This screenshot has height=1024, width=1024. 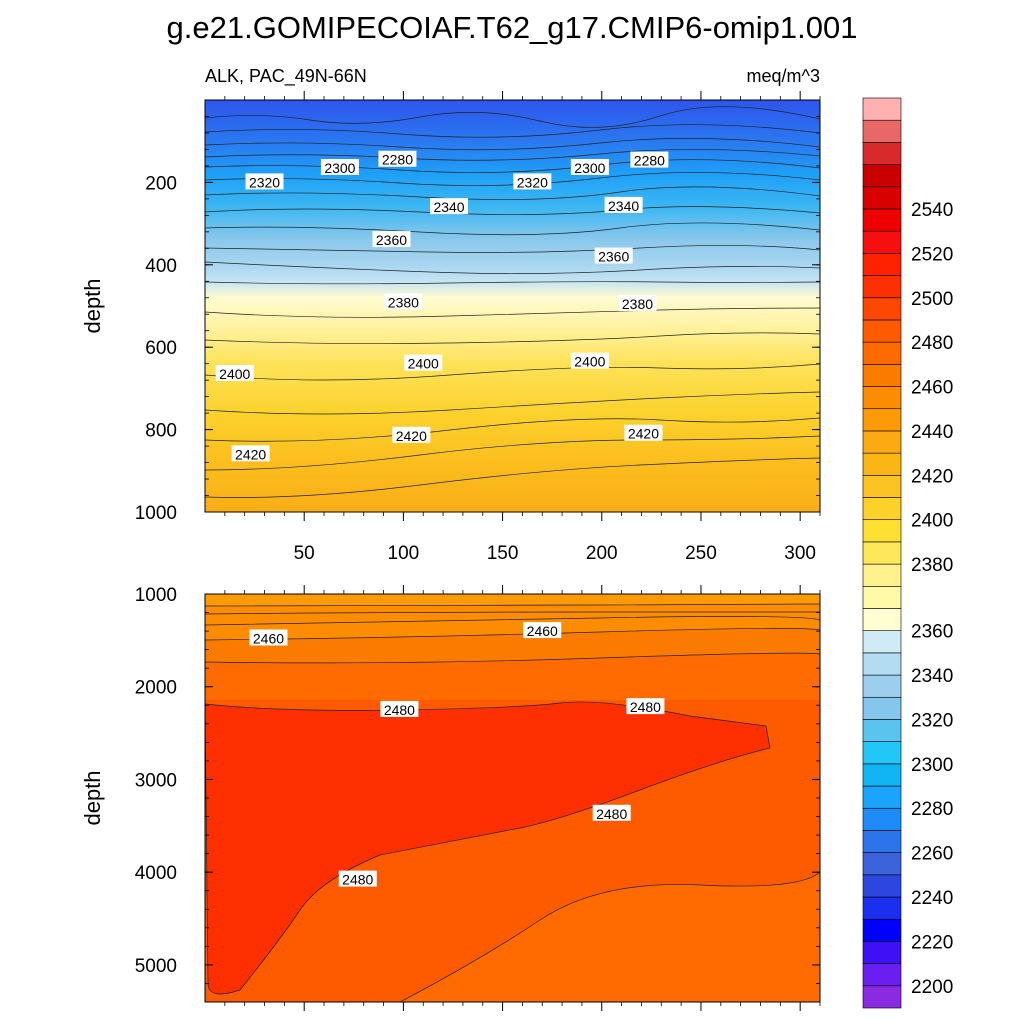 I want to click on upper-y-axis-title: depth, so click(x=92, y=305).